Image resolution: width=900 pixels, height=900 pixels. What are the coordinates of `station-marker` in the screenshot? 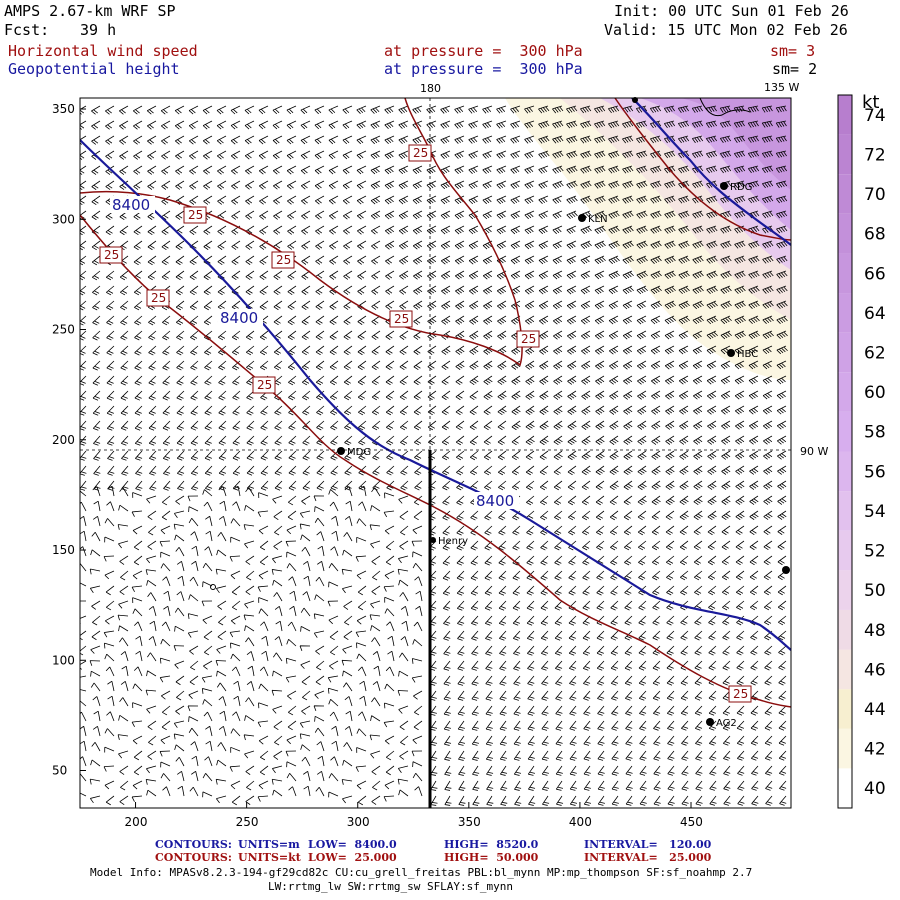 It's located at (786, 570).